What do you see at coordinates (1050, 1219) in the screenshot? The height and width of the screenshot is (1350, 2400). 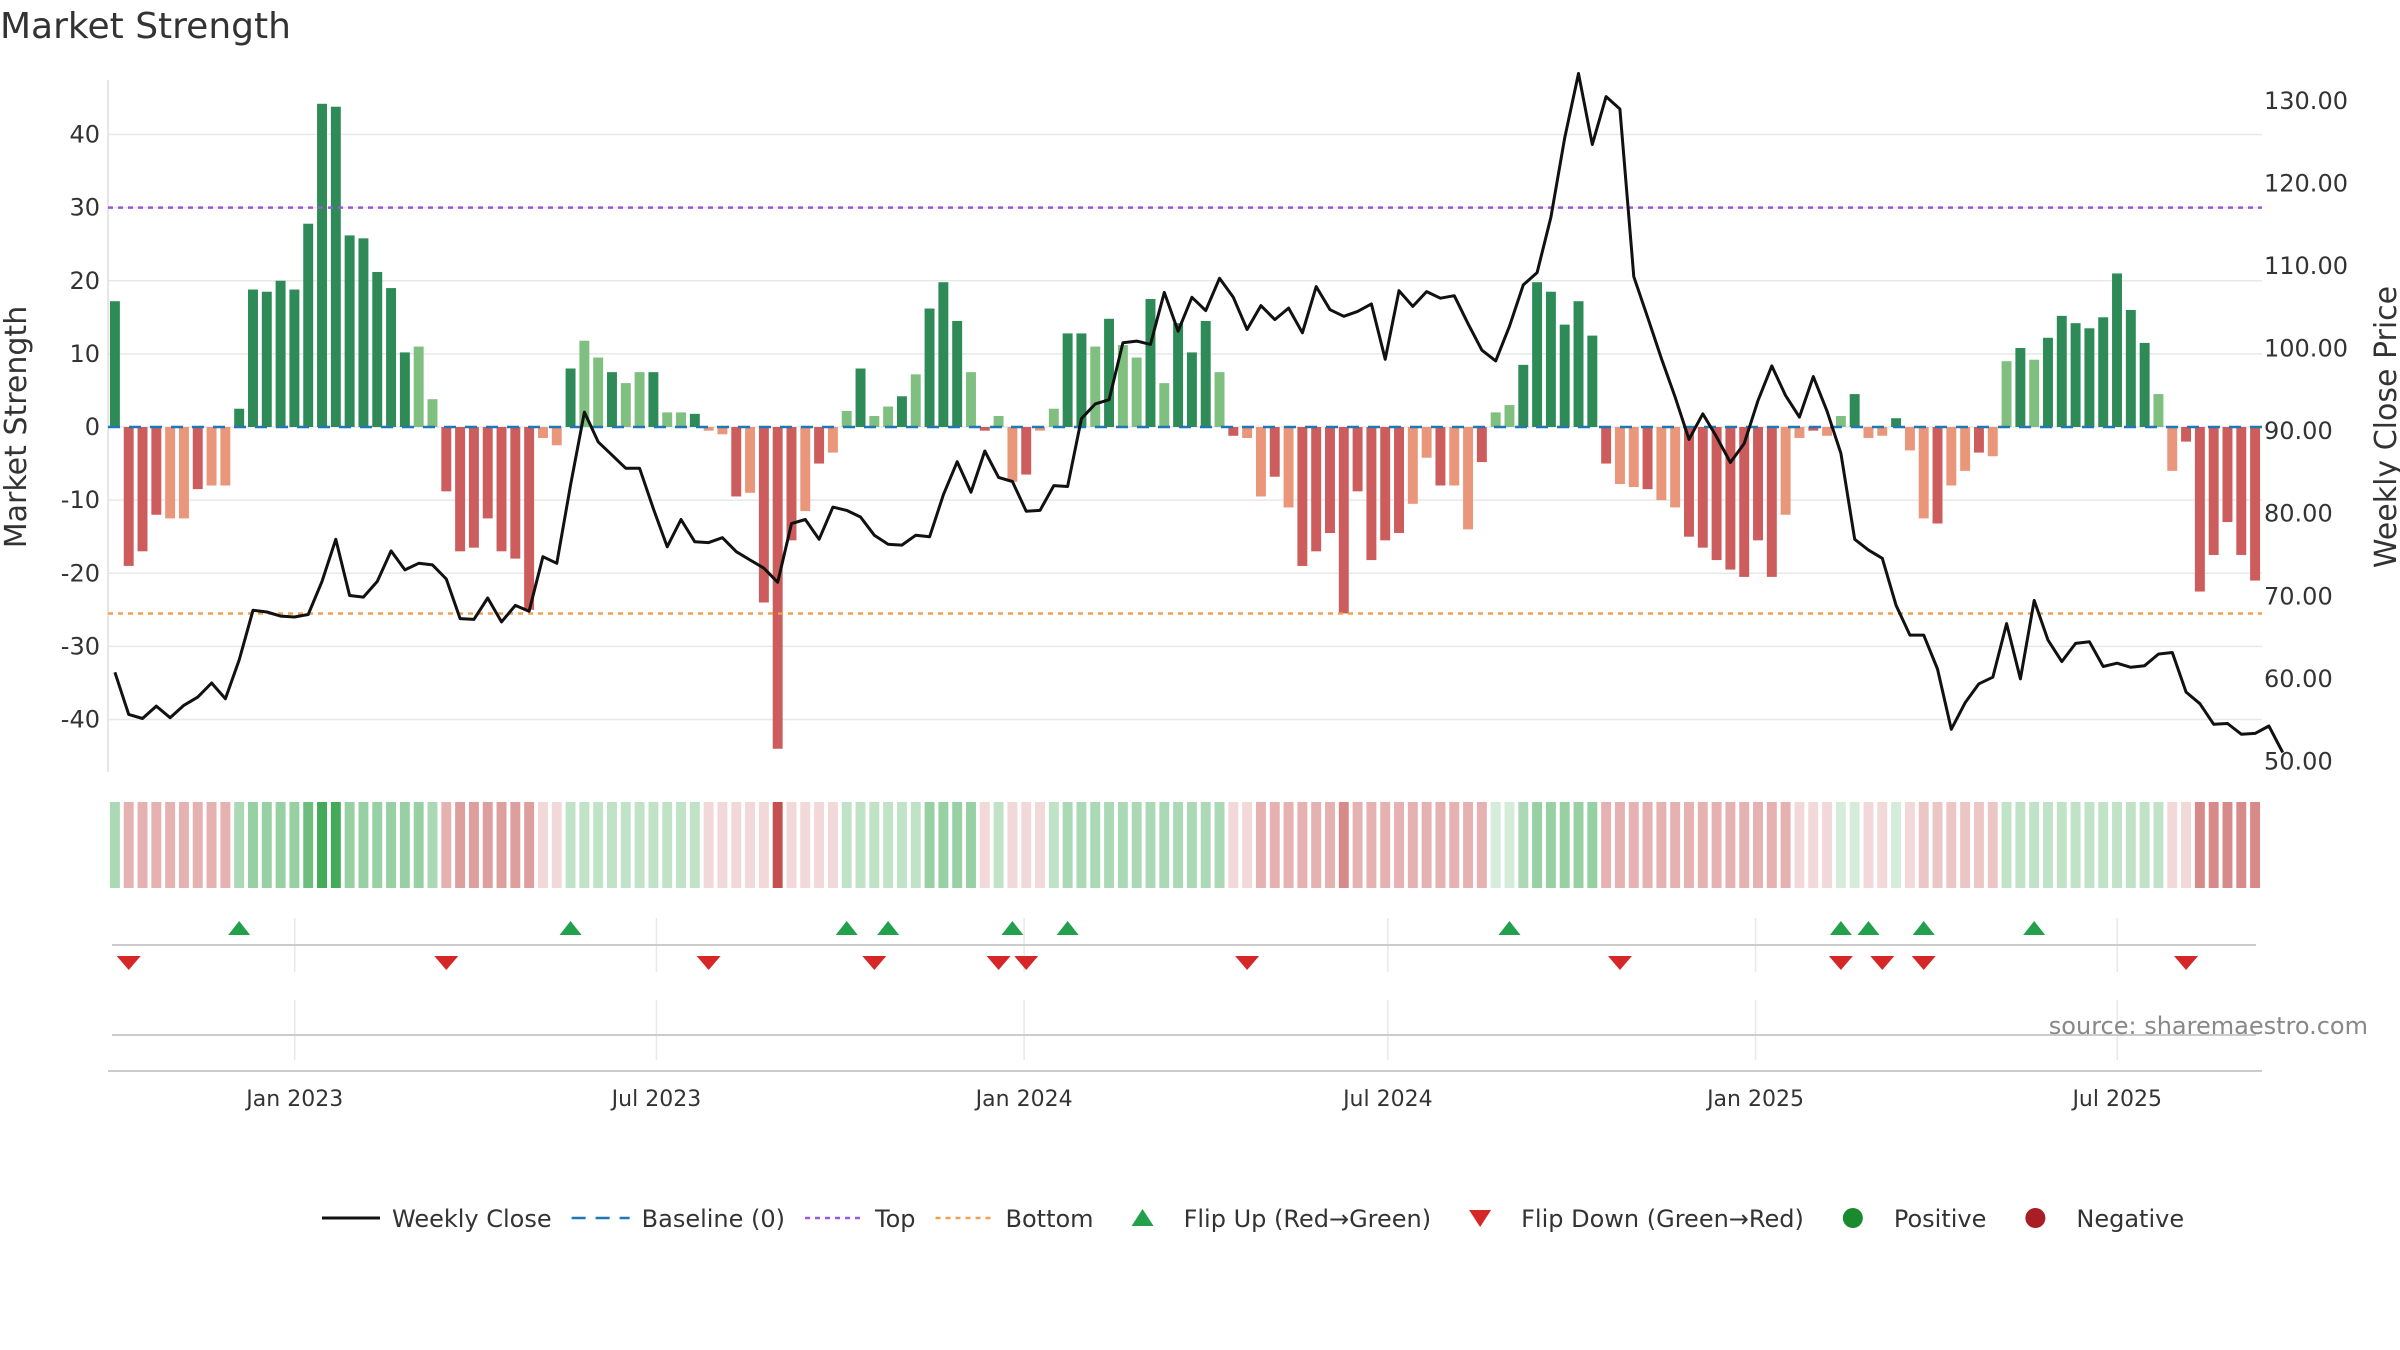 I see `legend-label: Bottom` at bounding box center [1050, 1219].